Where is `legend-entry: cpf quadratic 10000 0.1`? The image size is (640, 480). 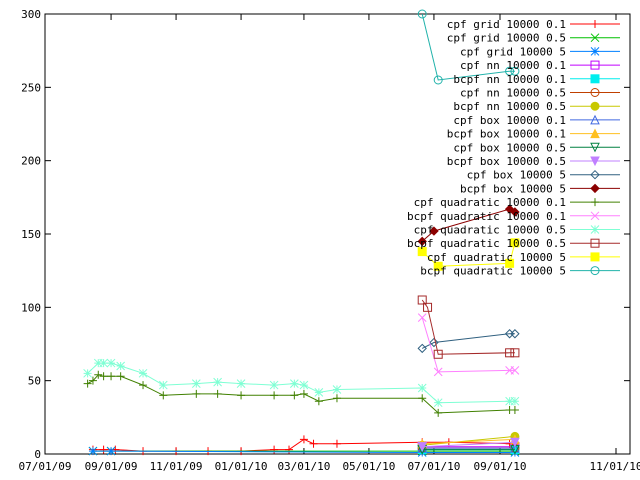
legend-entry: cpf quadratic 10000 0.1 is located at coordinates (517, 202).